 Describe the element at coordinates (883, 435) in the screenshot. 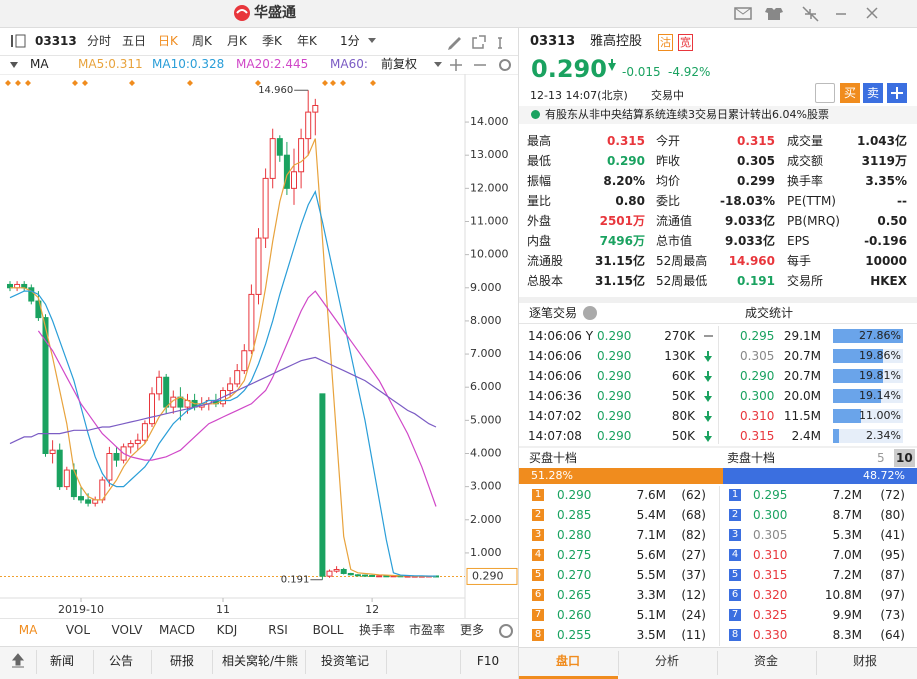

I see `stat-share: 2.34%` at that location.